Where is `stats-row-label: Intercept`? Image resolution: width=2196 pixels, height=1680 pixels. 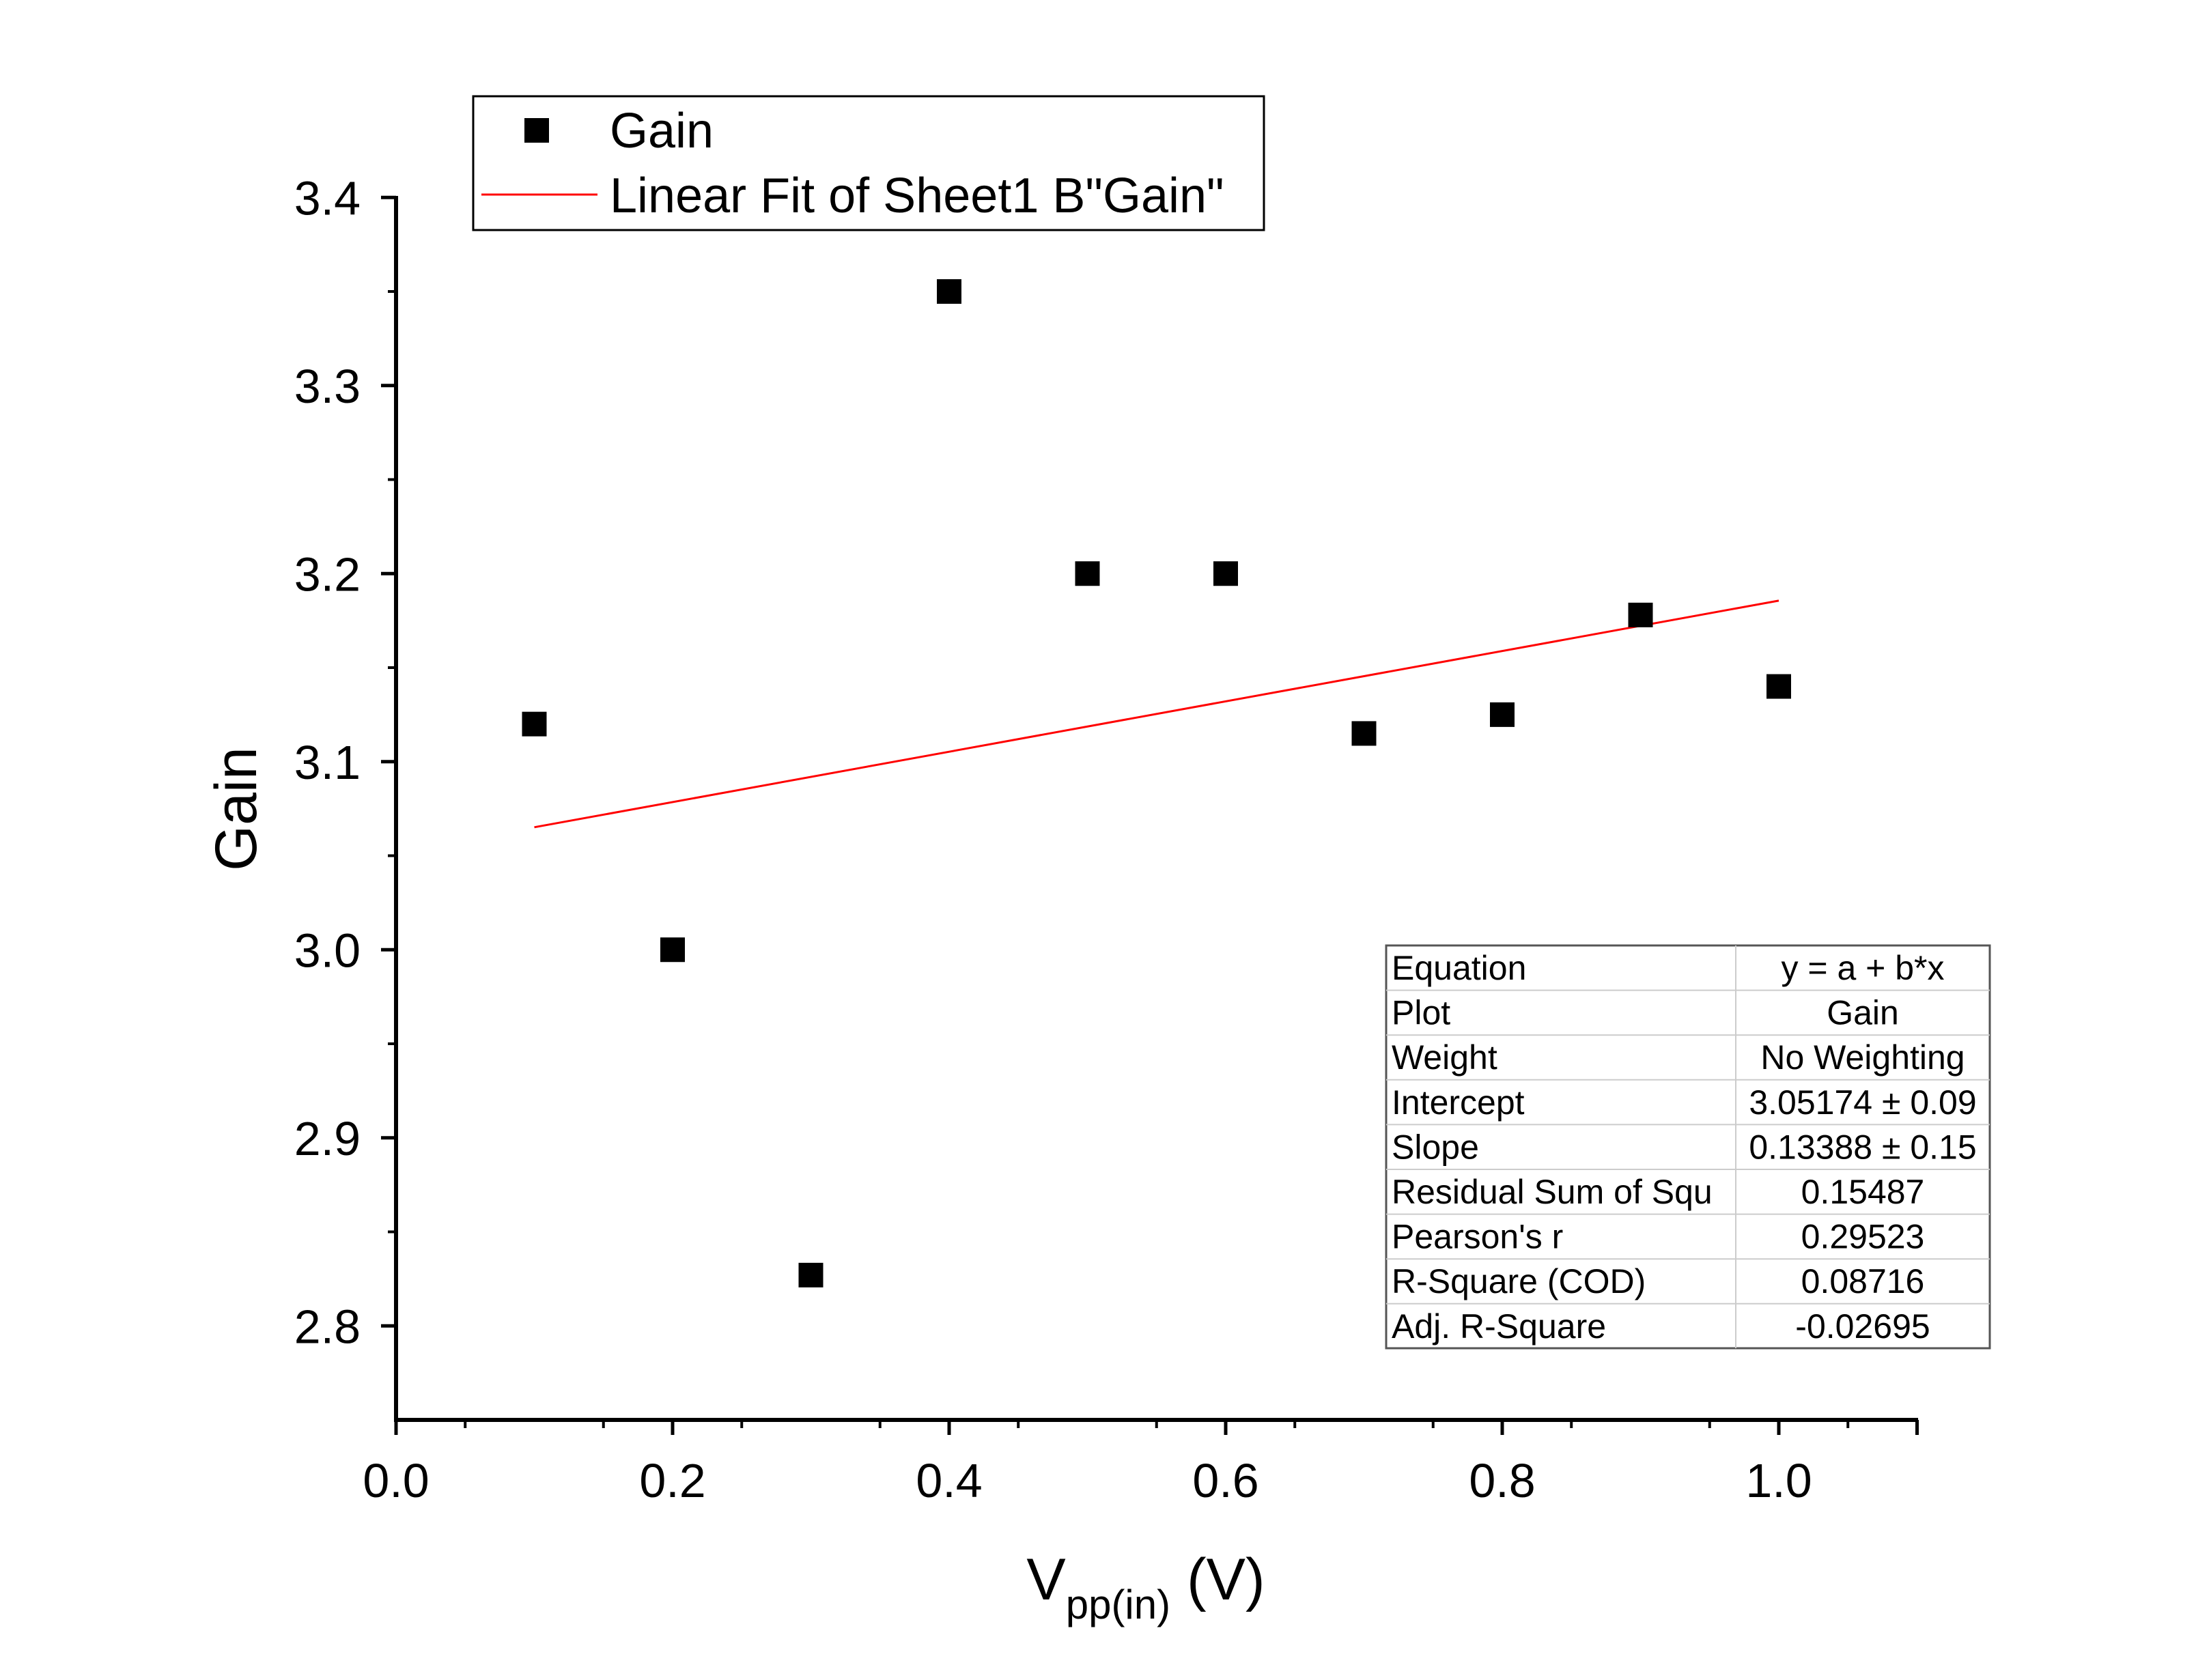
stats-row-label: Intercept is located at coordinates (1459, 1102).